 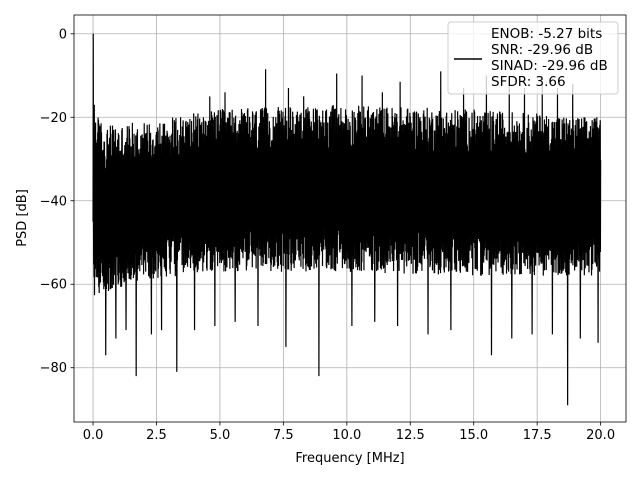 I want to click on y-axis-label: PSD [dB], so click(x=22, y=218).